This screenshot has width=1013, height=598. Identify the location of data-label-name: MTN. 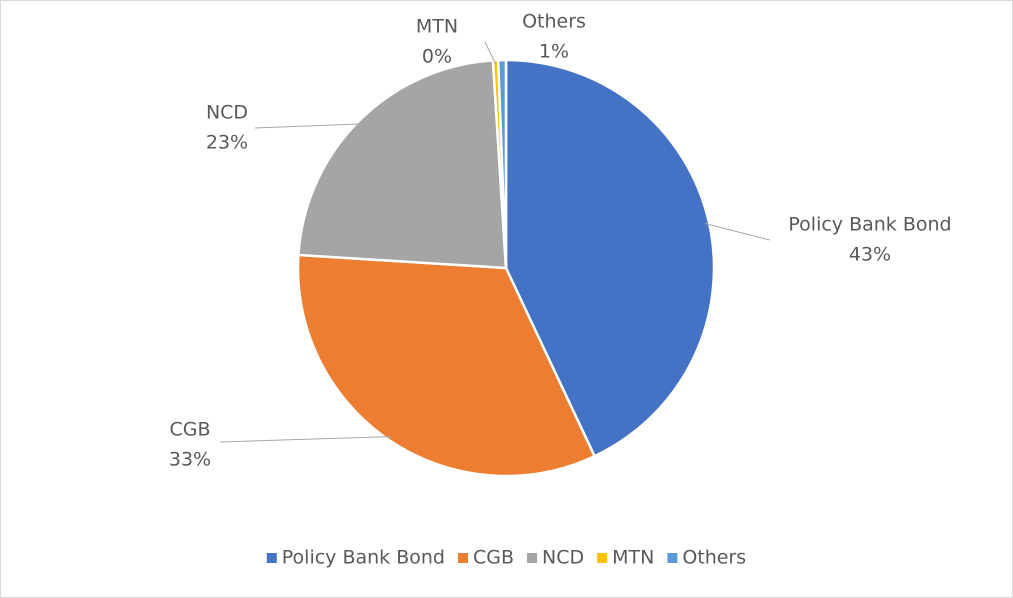
(437, 27).